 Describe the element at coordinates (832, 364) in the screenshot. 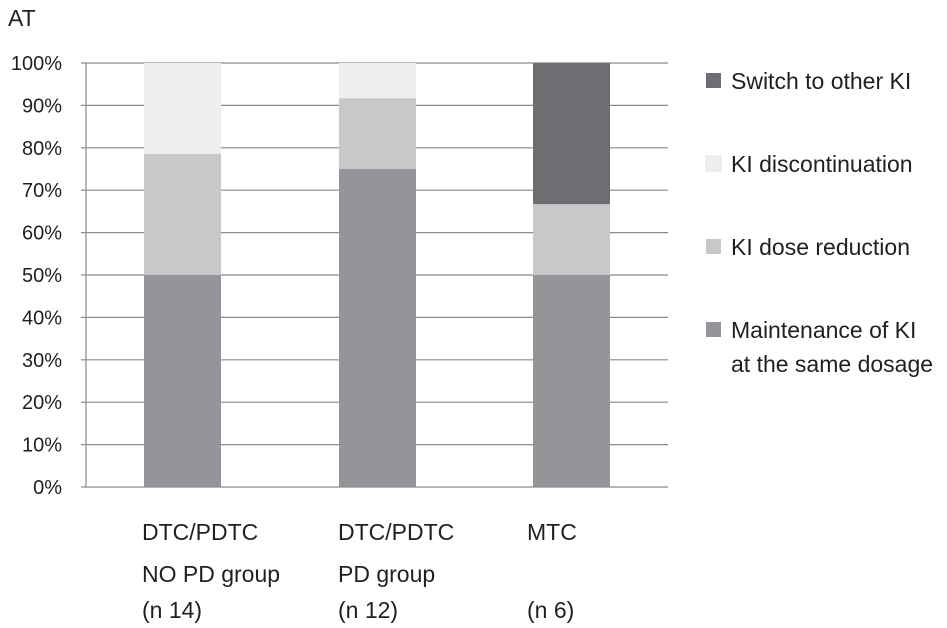

I see `legend-label: at the same dosage` at that location.